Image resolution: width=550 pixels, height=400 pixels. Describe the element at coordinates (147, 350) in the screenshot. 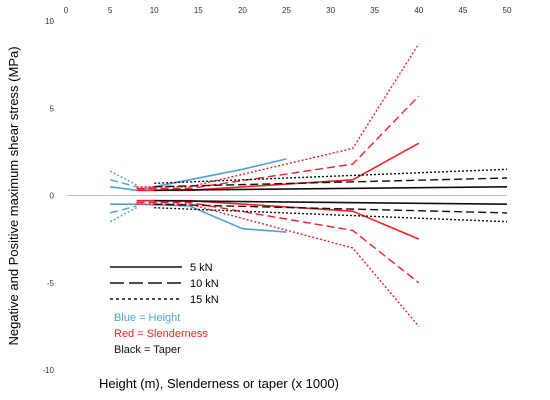

I see `legend-group-label: Black = Taper` at that location.